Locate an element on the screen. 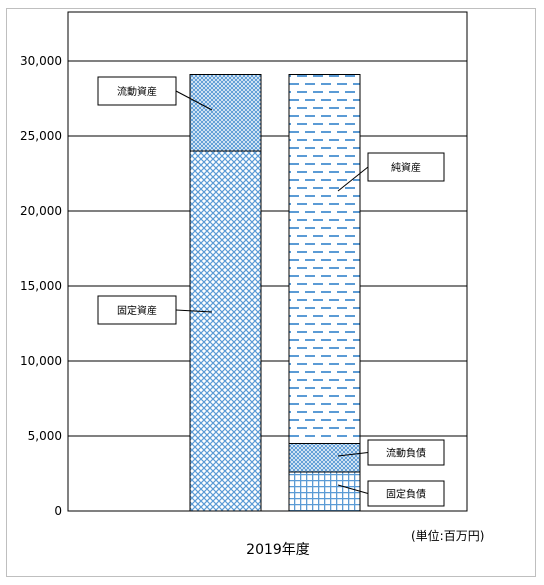  y-tick-label: 15,000 is located at coordinates (41, 286).